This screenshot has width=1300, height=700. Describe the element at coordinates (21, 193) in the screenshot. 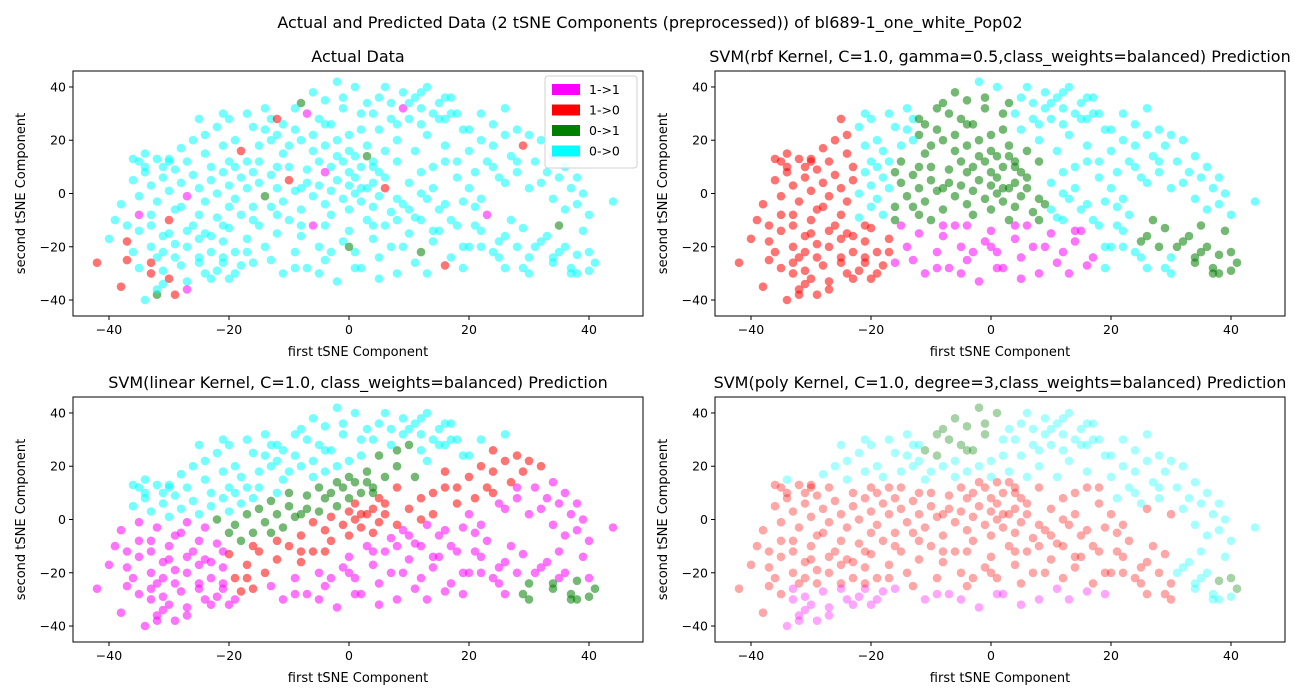

I see `y-axis-label: second tSNE Component` at that location.